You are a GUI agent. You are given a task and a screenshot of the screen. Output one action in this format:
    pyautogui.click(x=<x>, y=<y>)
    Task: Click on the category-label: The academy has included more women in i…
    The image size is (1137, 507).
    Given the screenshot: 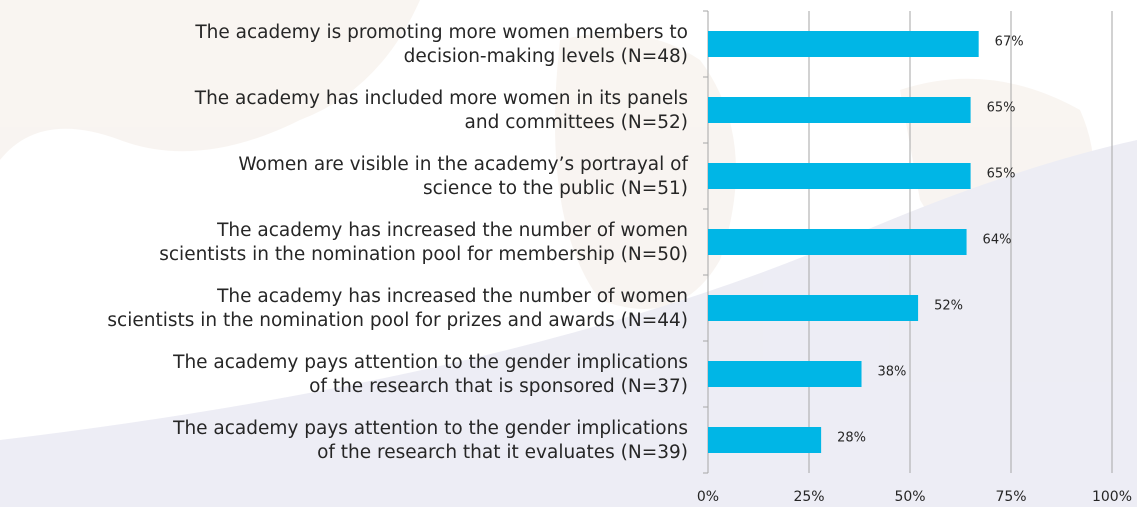 What is the action you would take?
    pyautogui.click(x=441, y=98)
    